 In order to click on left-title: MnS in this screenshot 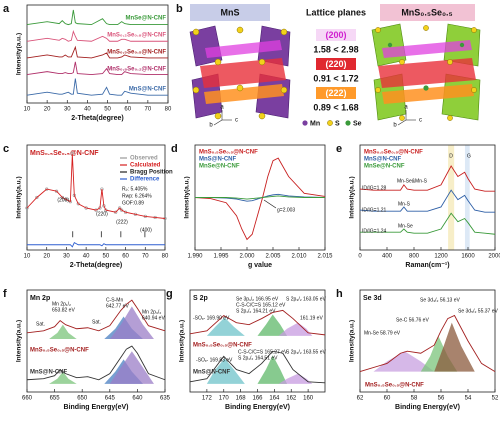, I will do `click(230, 12)`.